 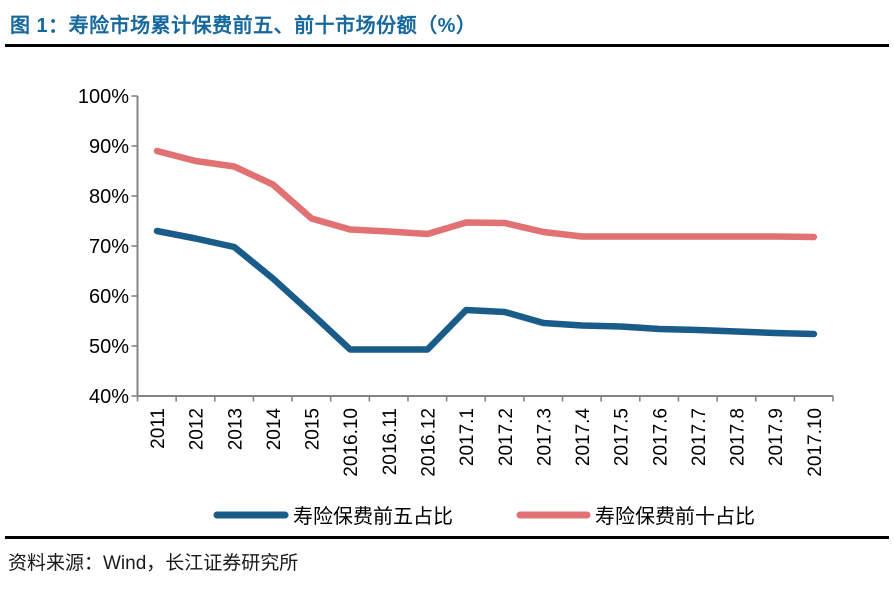 What do you see at coordinates (506, 437) in the screenshot?
I see `x-axis-tick-label: 2017.2` at bounding box center [506, 437].